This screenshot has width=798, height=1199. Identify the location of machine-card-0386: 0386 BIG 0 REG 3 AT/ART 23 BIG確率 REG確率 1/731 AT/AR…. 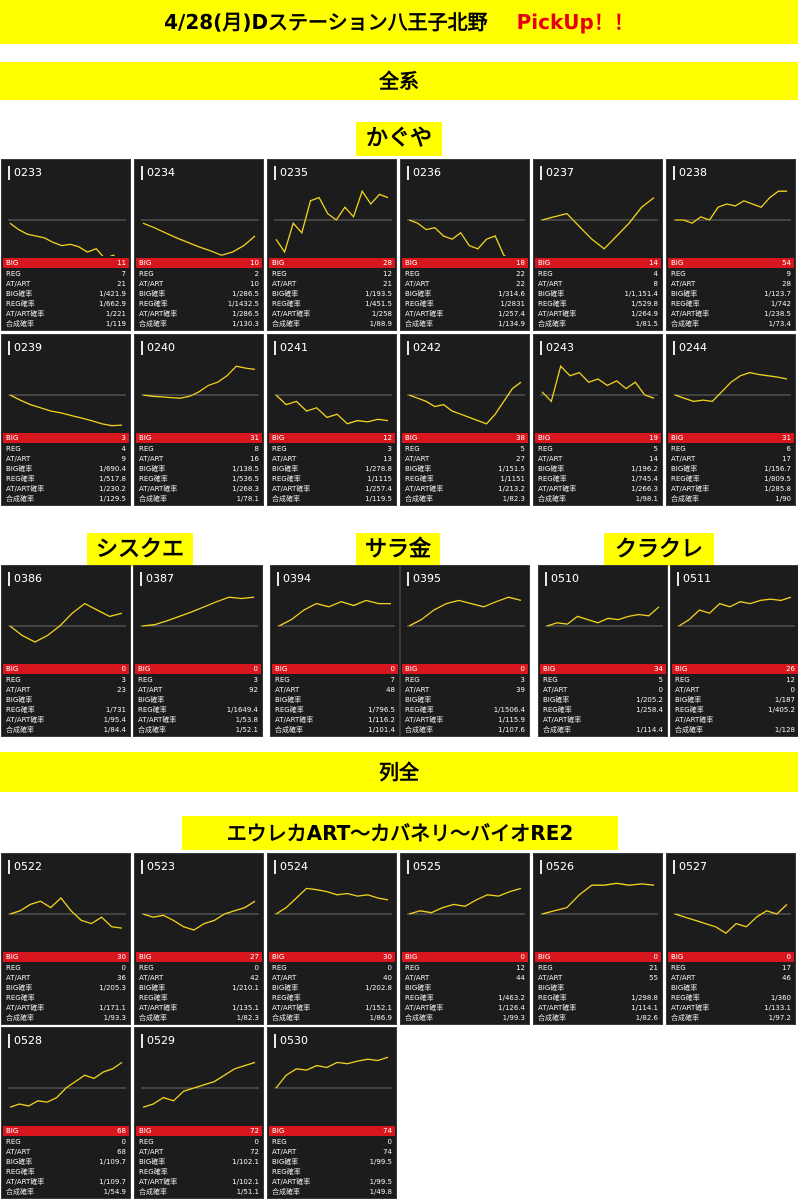
(66, 651).